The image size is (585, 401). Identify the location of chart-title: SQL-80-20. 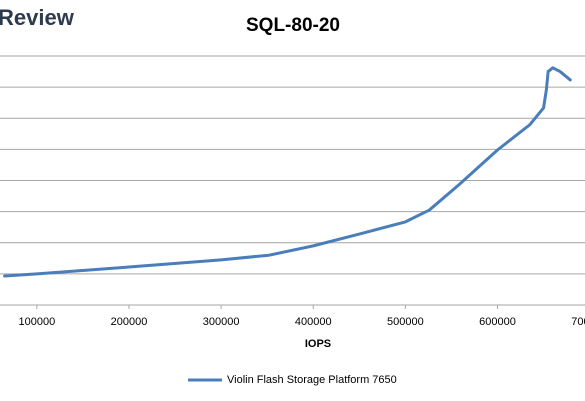
(293, 25).